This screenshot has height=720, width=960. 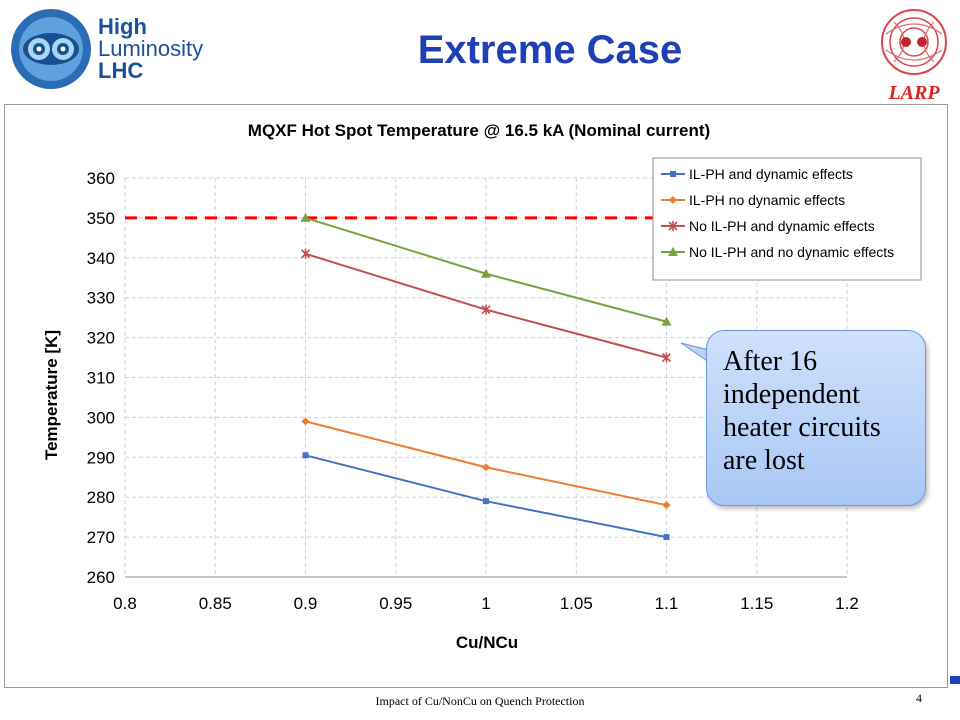 I want to click on legend-label: No IL-PH and no dynamic effects, so click(x=791, y=252).